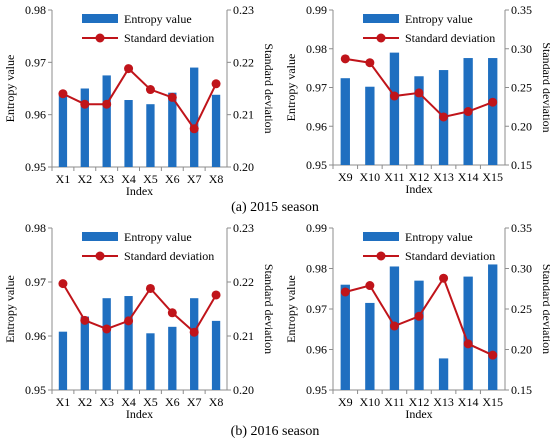  I want to click on right-tick-label: 0.15, so click(521, 390).